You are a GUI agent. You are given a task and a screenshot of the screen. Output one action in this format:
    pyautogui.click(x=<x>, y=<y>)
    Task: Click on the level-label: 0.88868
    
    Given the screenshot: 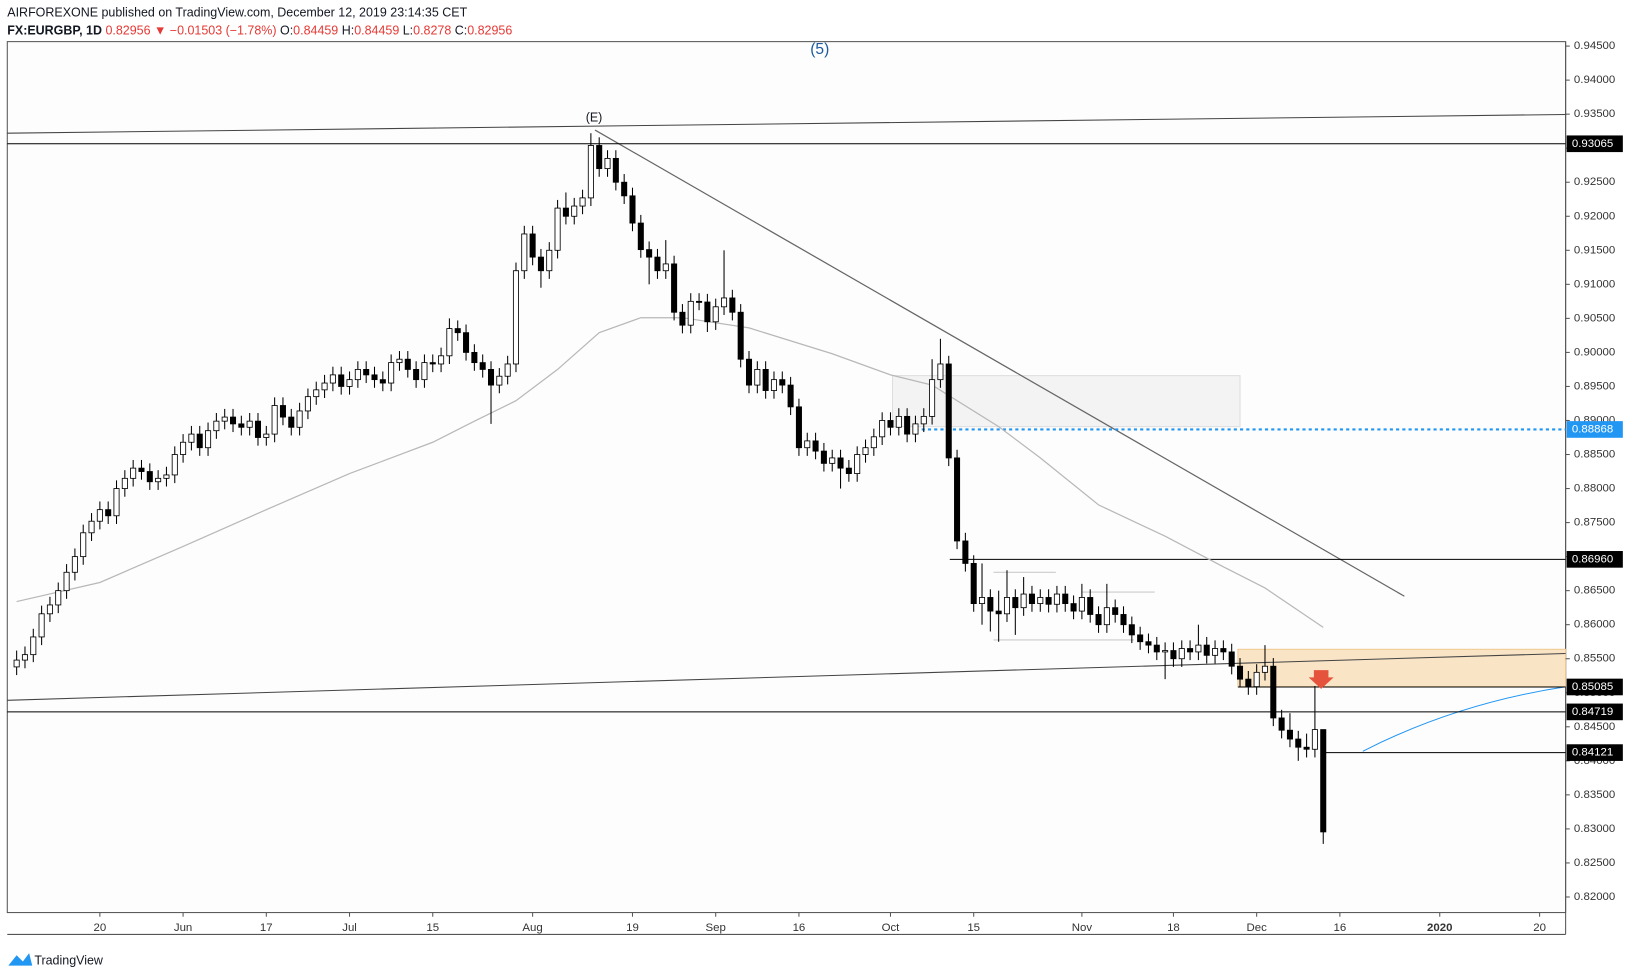 What is the action you would take?
    pyautogui.click(x=1592, y=429)
    